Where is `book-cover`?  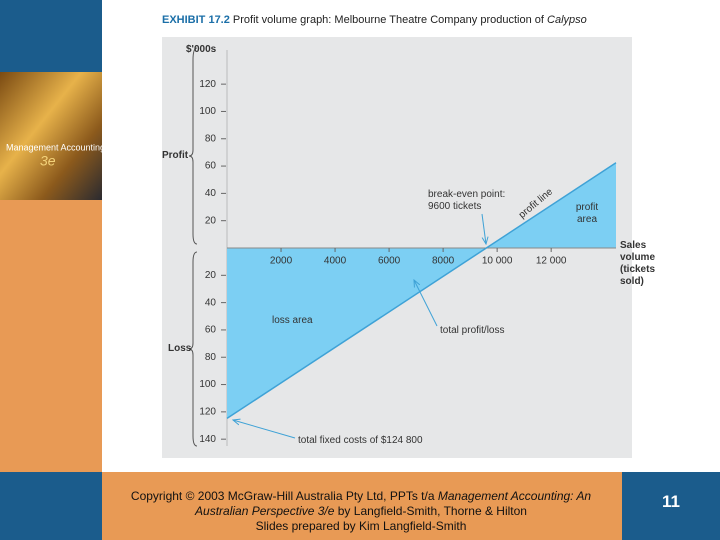 book-cover is located at coordinates (51, 136).